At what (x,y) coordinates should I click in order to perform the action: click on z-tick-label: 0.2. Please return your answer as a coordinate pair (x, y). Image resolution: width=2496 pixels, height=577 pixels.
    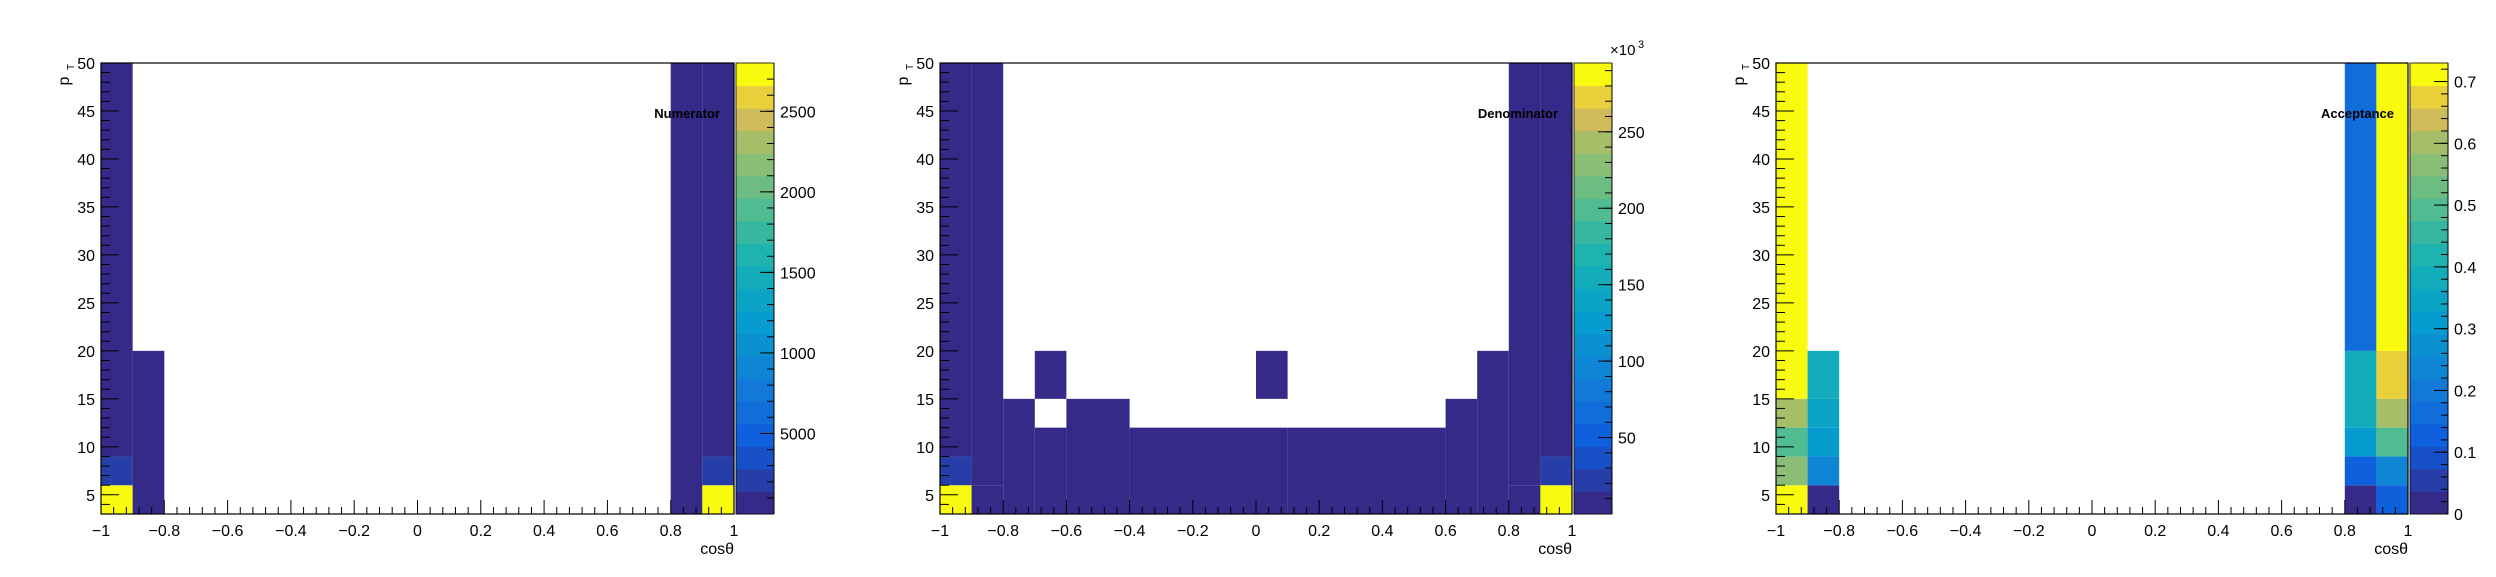
    Looking at the image, I should click on (2465, 391).